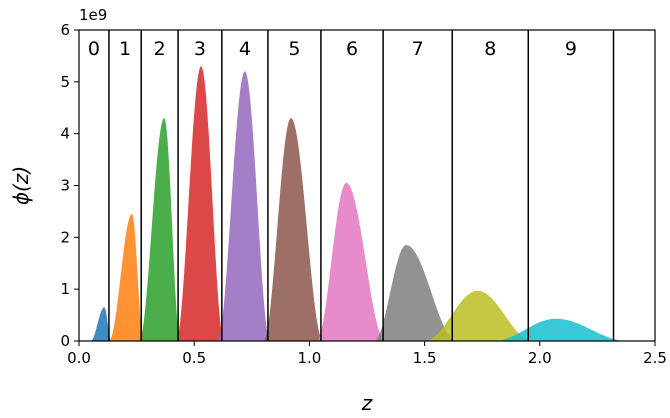 Image resolution: width=670 pixels, height=418 pixels. What do you see at coordinates (125, 49) in the screenshot?
I see `bin-label: 1` at bounding box center [125, 49].